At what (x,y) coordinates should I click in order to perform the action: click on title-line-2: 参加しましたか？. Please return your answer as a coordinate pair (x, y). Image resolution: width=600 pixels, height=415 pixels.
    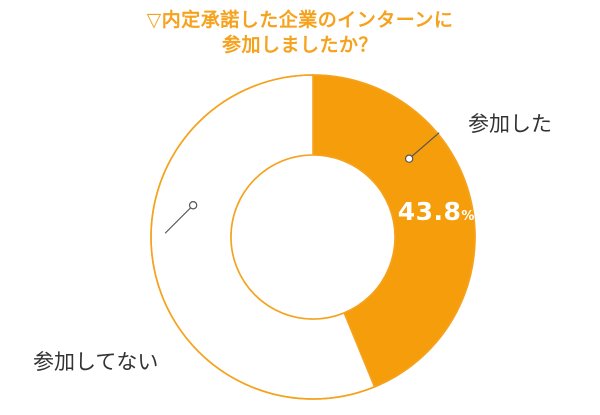
    Looking at the image, I should click on (299, 45).